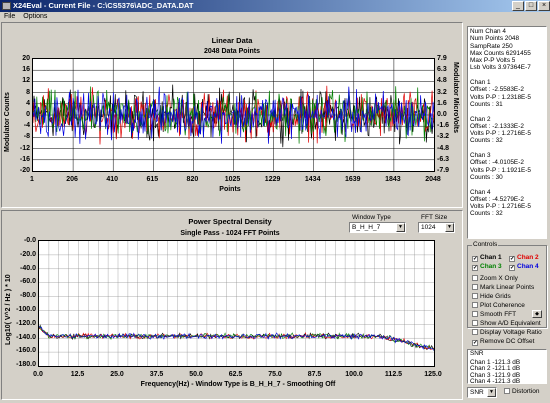 This screenshot has width=550, height=403. Describe the element at coordinates (528, 266) in the screenshot. I see `chan4-label: Chan 4` at that location.